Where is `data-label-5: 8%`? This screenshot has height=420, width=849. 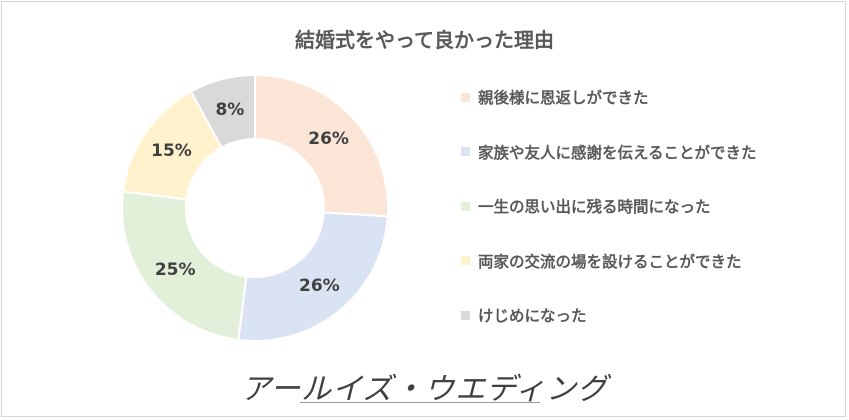 data-label-5: 8% is located at coordinates (229, 110).